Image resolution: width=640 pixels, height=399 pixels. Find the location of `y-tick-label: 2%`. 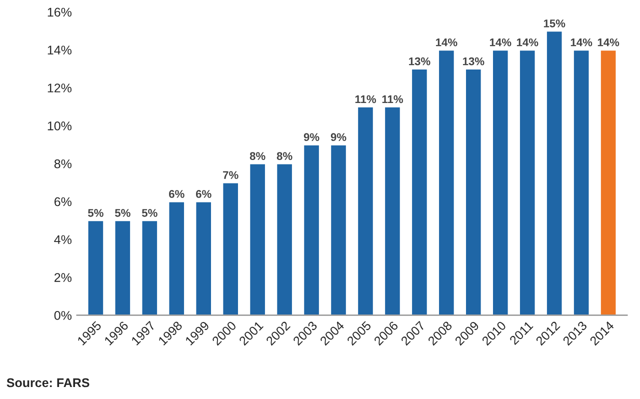

y-tick-label: 2% is located at coordinates (63, 277).